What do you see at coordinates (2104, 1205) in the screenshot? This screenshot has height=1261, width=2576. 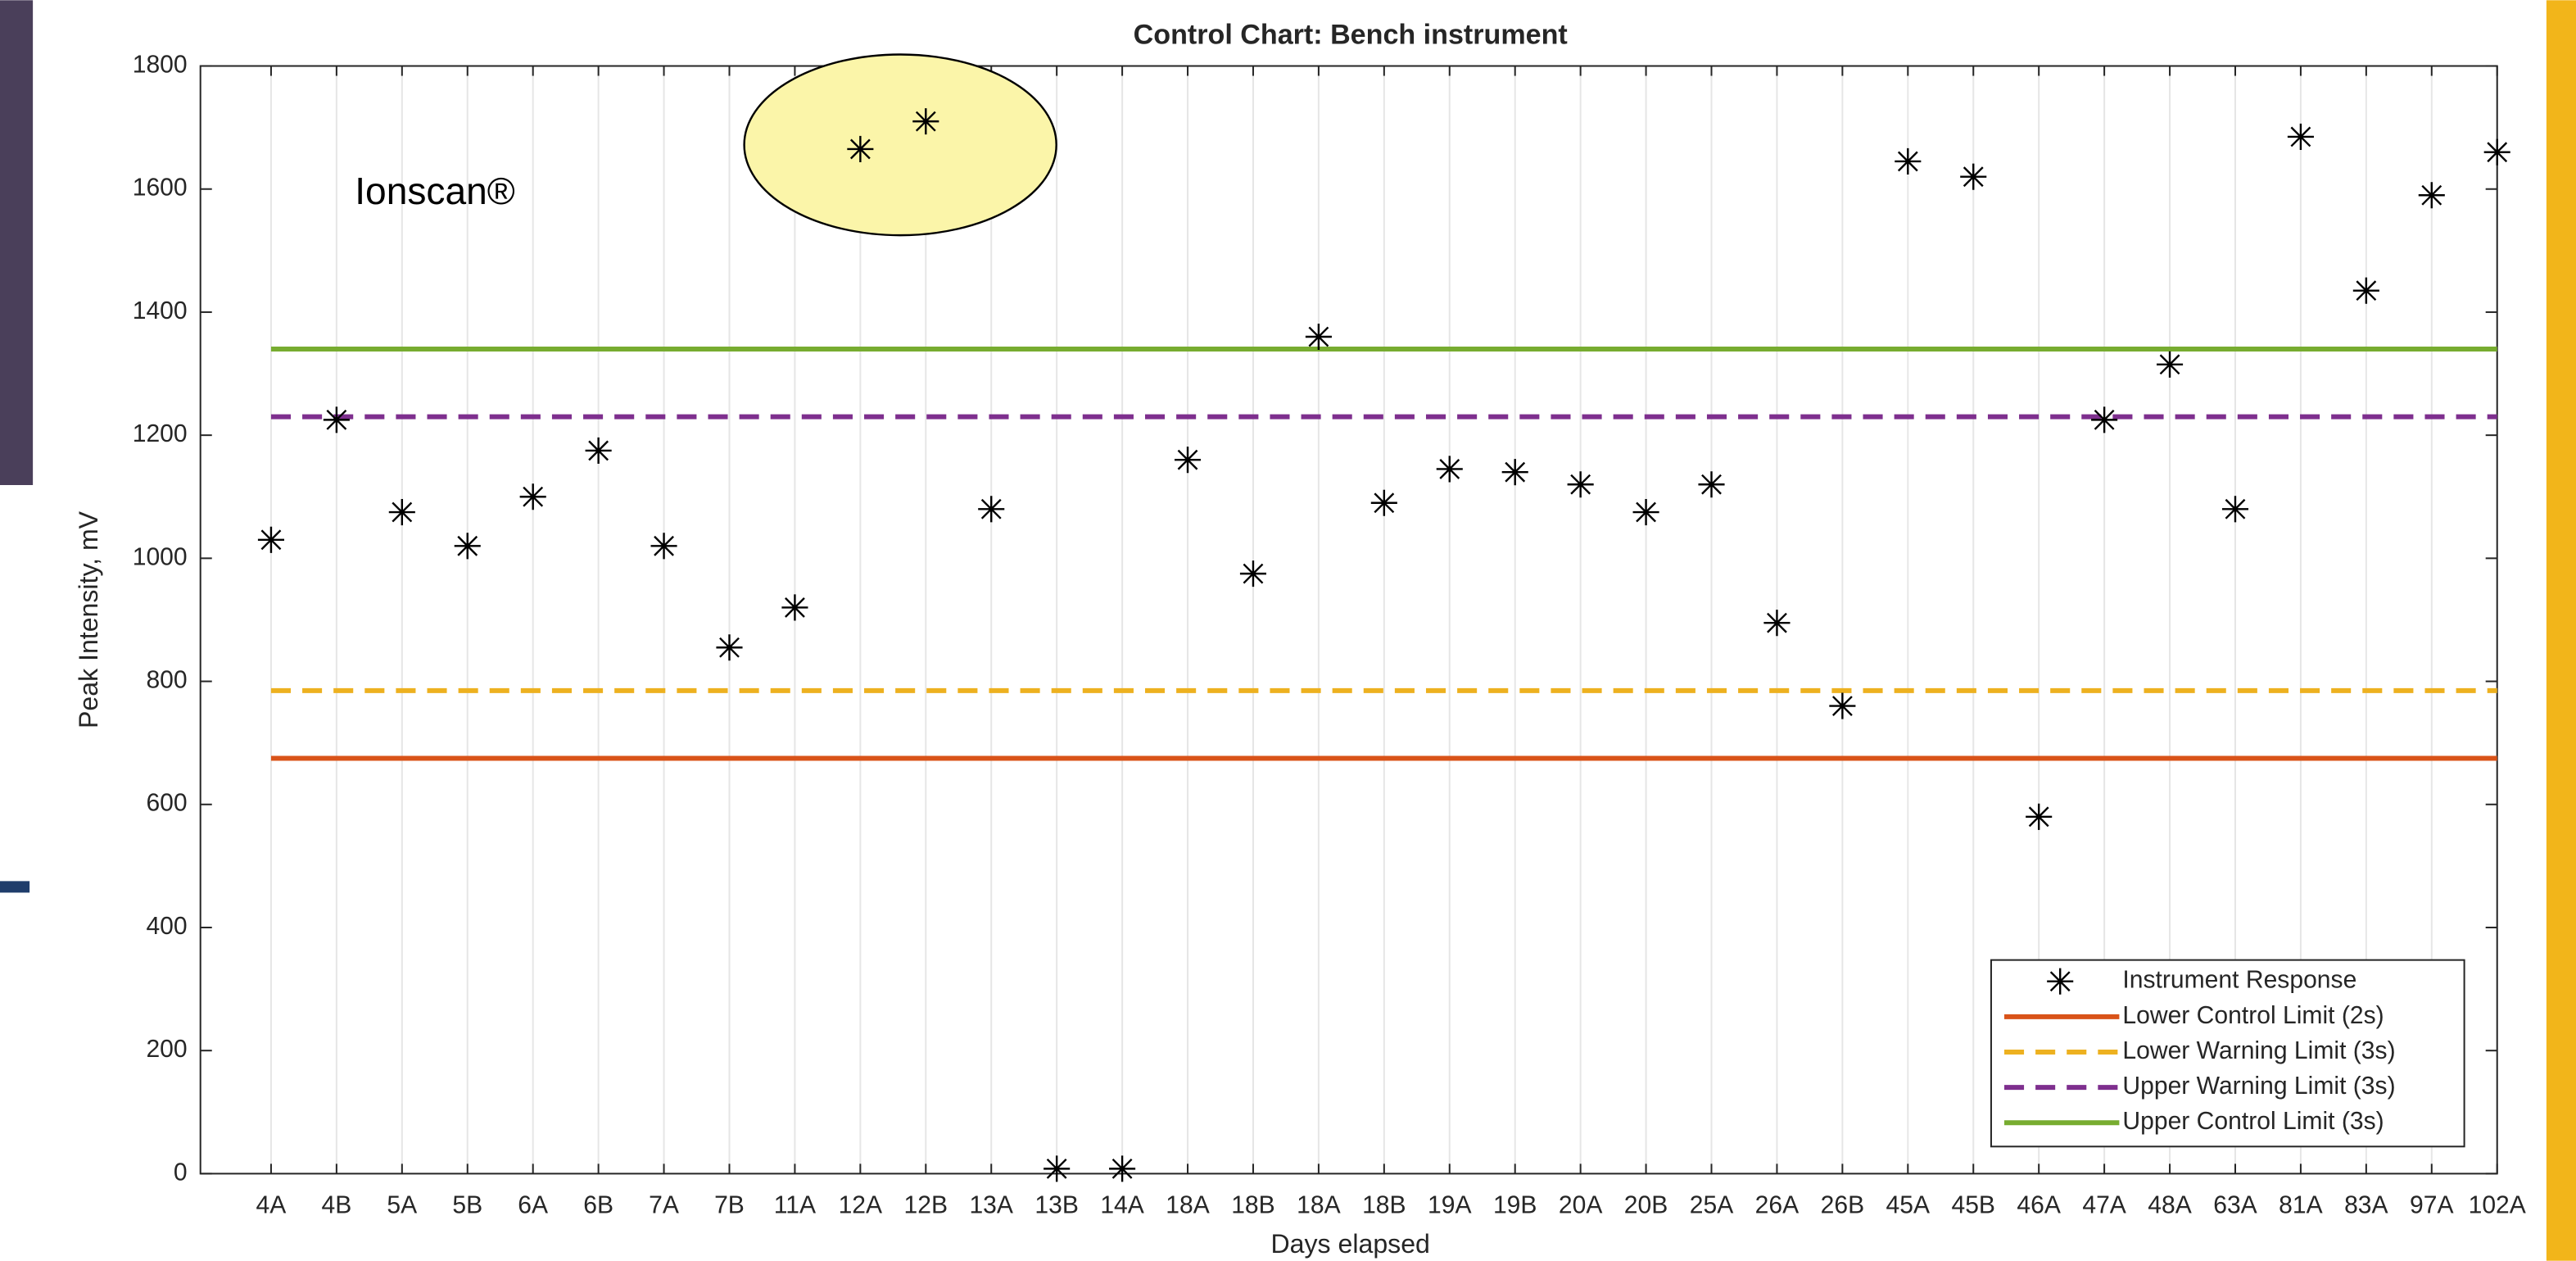 I see `x-tick-label: 47A` at bounding box center [2104, 1205].